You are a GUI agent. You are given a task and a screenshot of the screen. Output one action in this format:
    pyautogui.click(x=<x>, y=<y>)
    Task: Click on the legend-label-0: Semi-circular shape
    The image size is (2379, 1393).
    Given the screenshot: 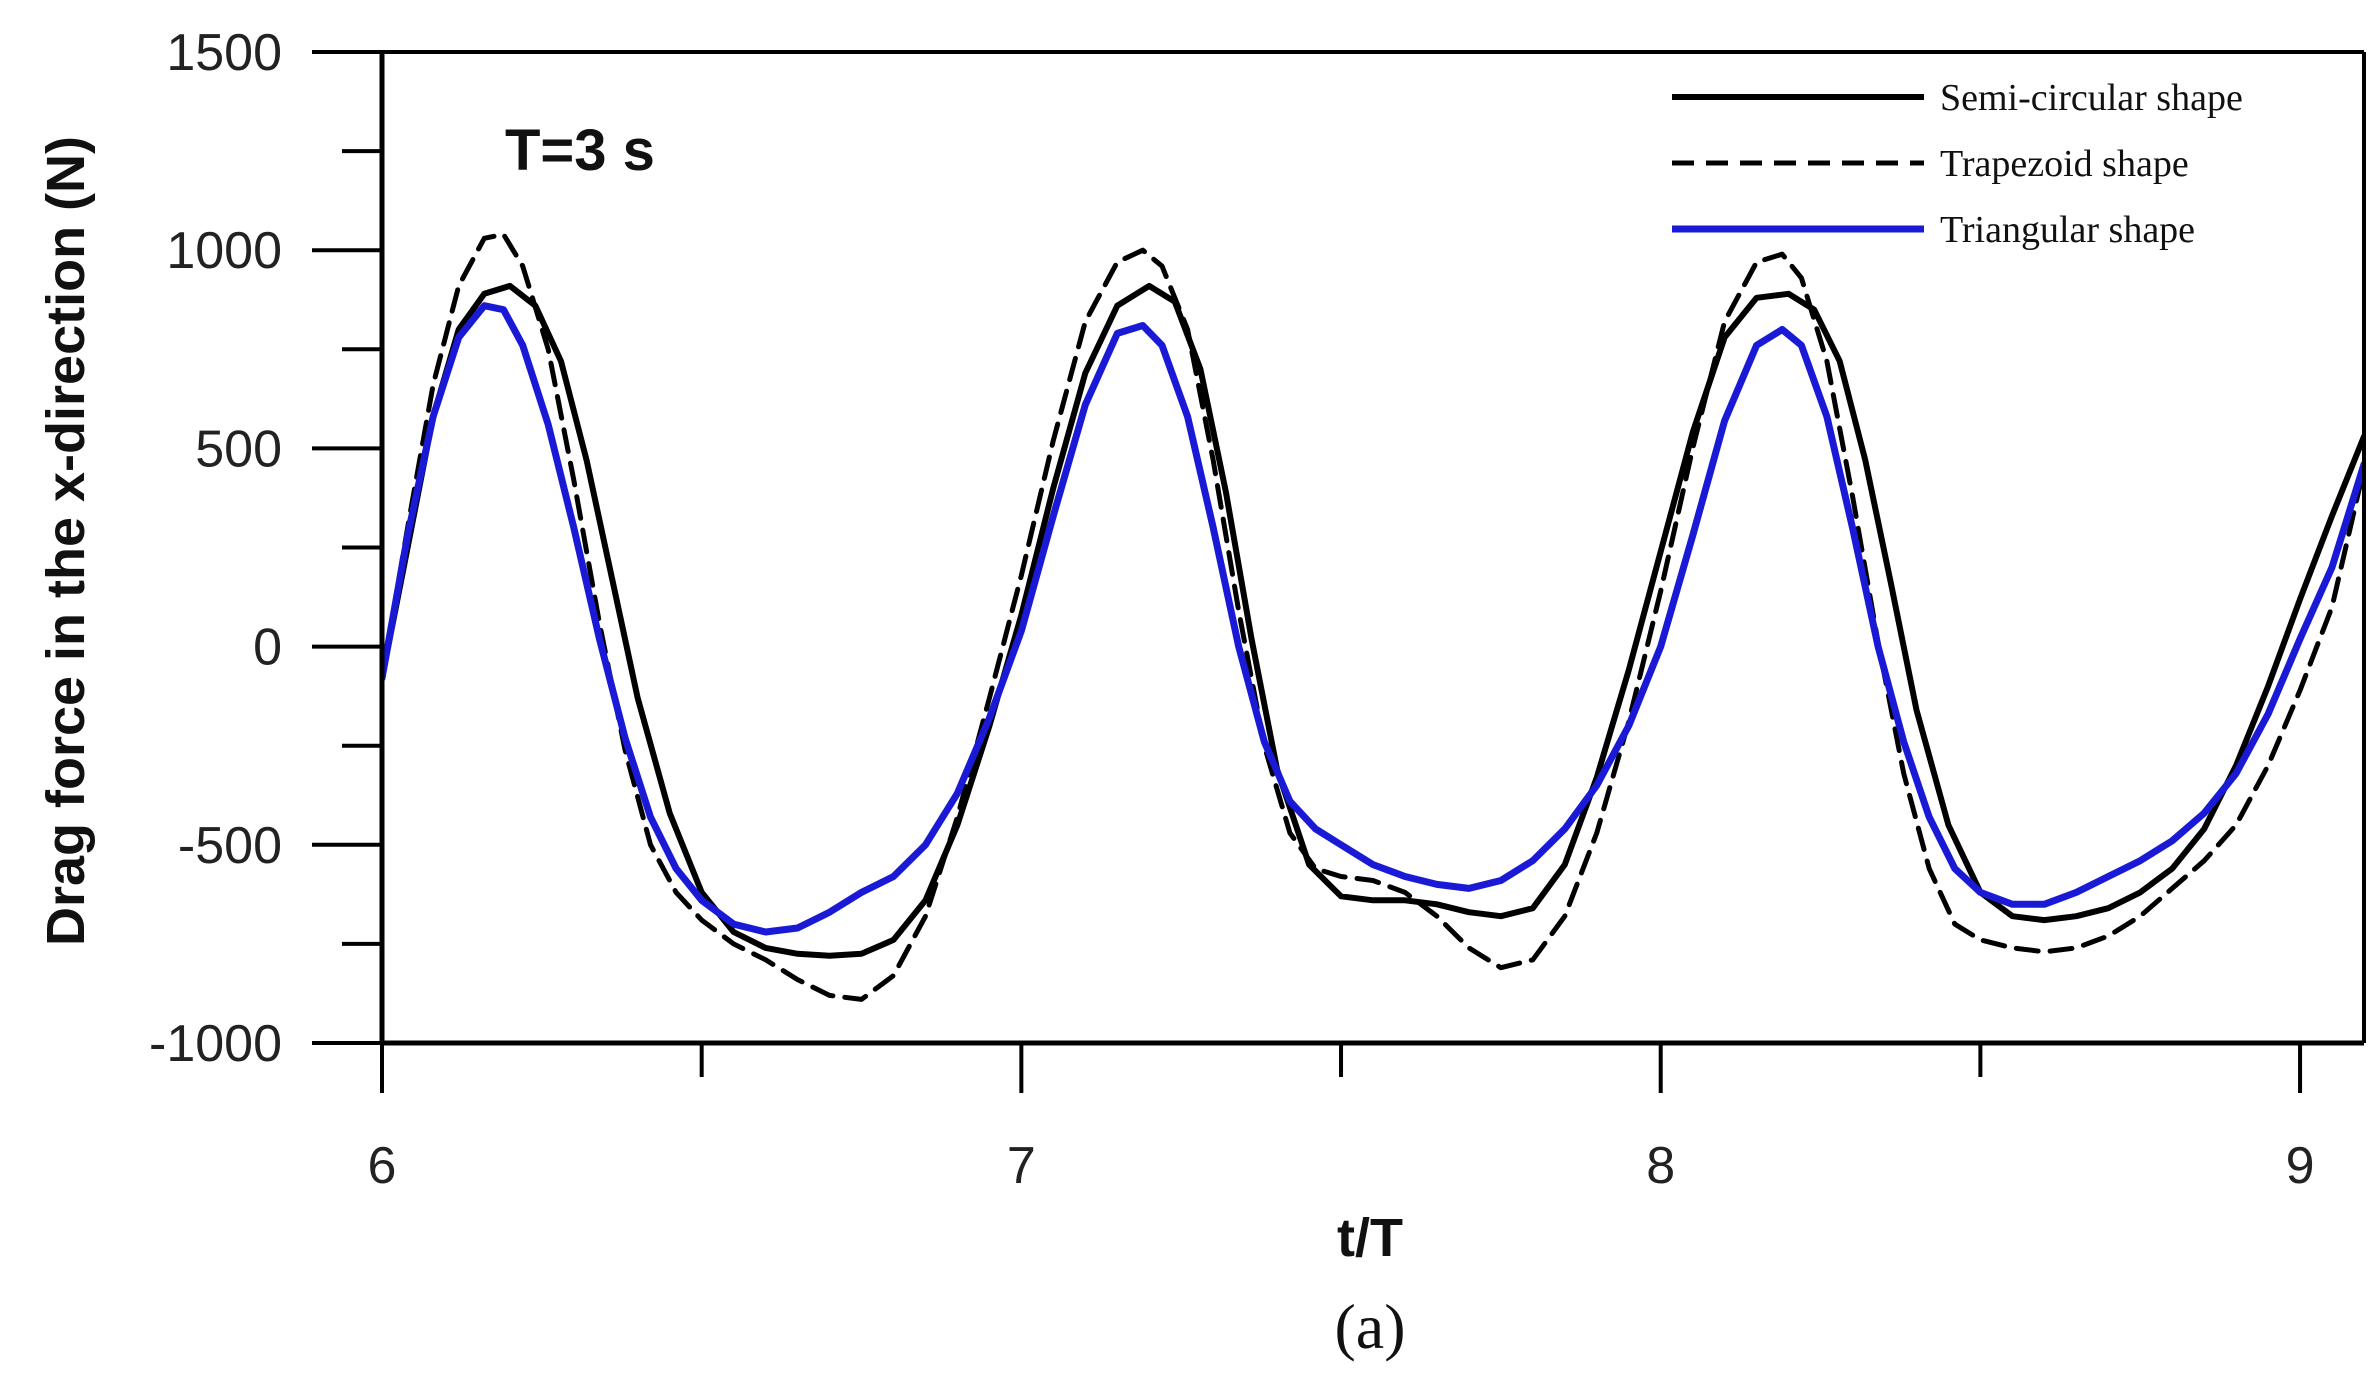 What is the action you would take?
    pyautogui.click(x=2091, y=98)
    